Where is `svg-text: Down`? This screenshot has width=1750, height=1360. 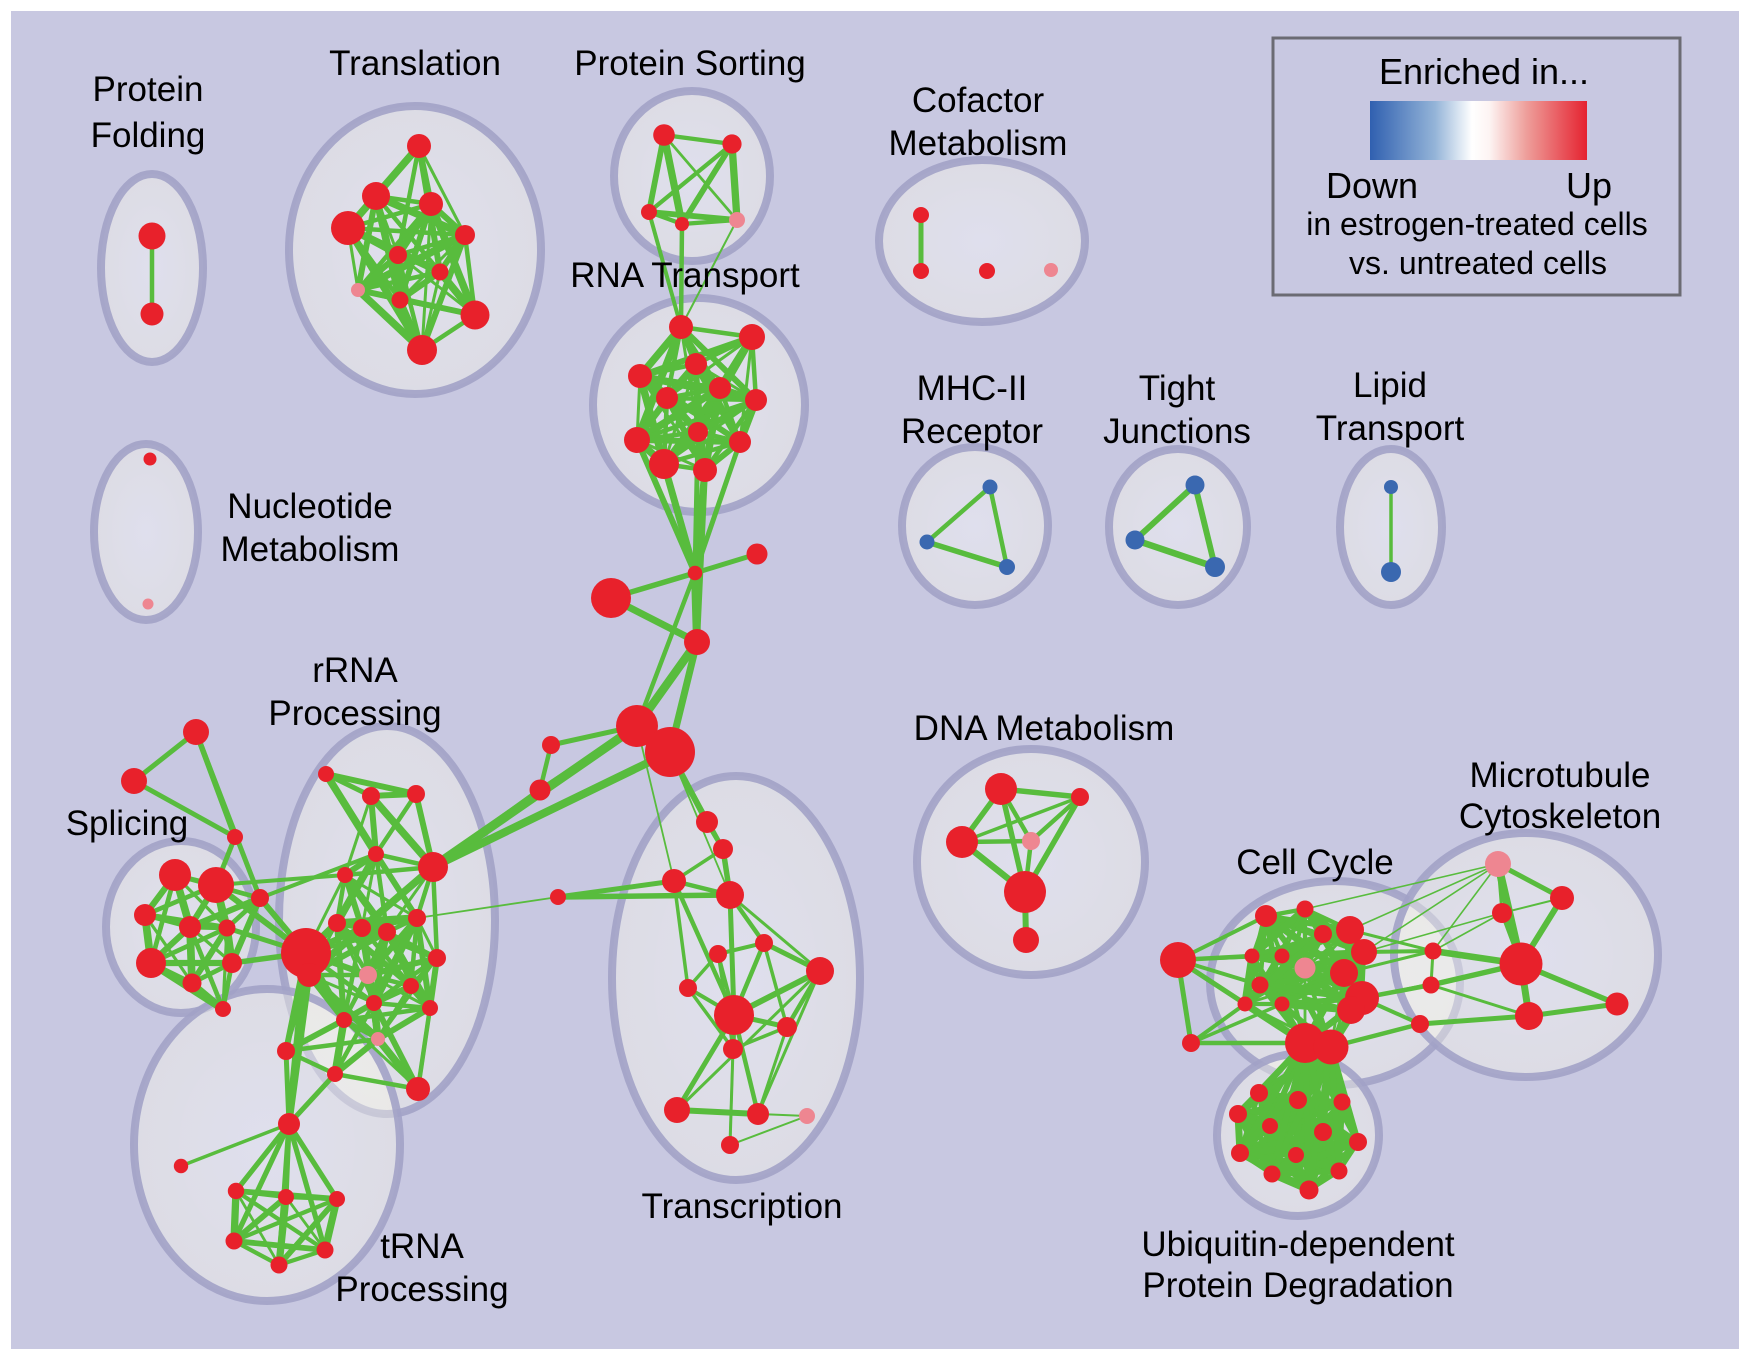
svg-text: Down is located at coordinates (1372, 185).